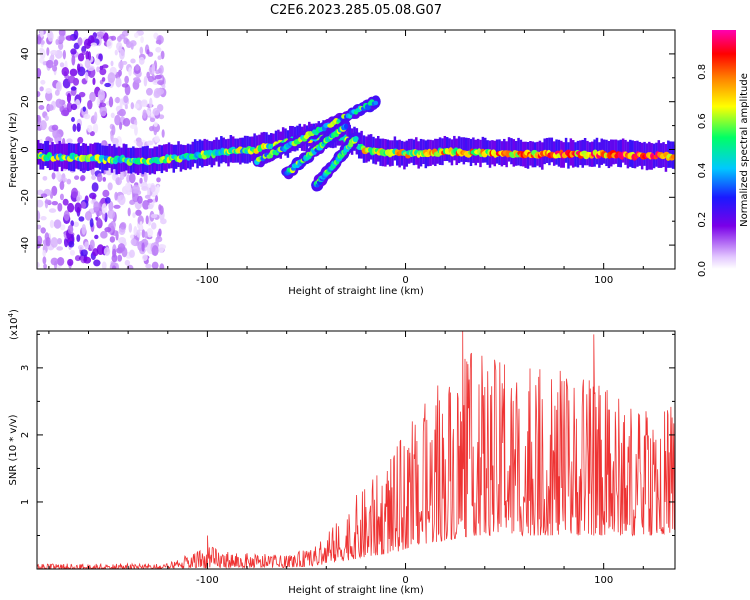 This screenshot has height=600, width=750. I want to click on figure-title: C2E6.2023.285.05.08.G07, so click(356, 10).